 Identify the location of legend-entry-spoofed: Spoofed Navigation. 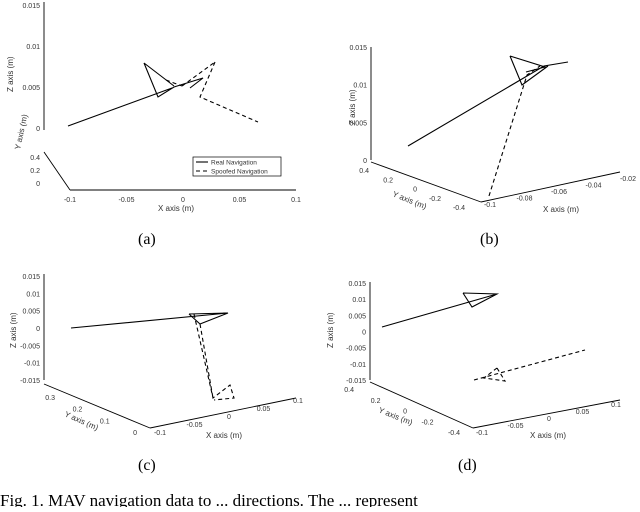
(239, 172).